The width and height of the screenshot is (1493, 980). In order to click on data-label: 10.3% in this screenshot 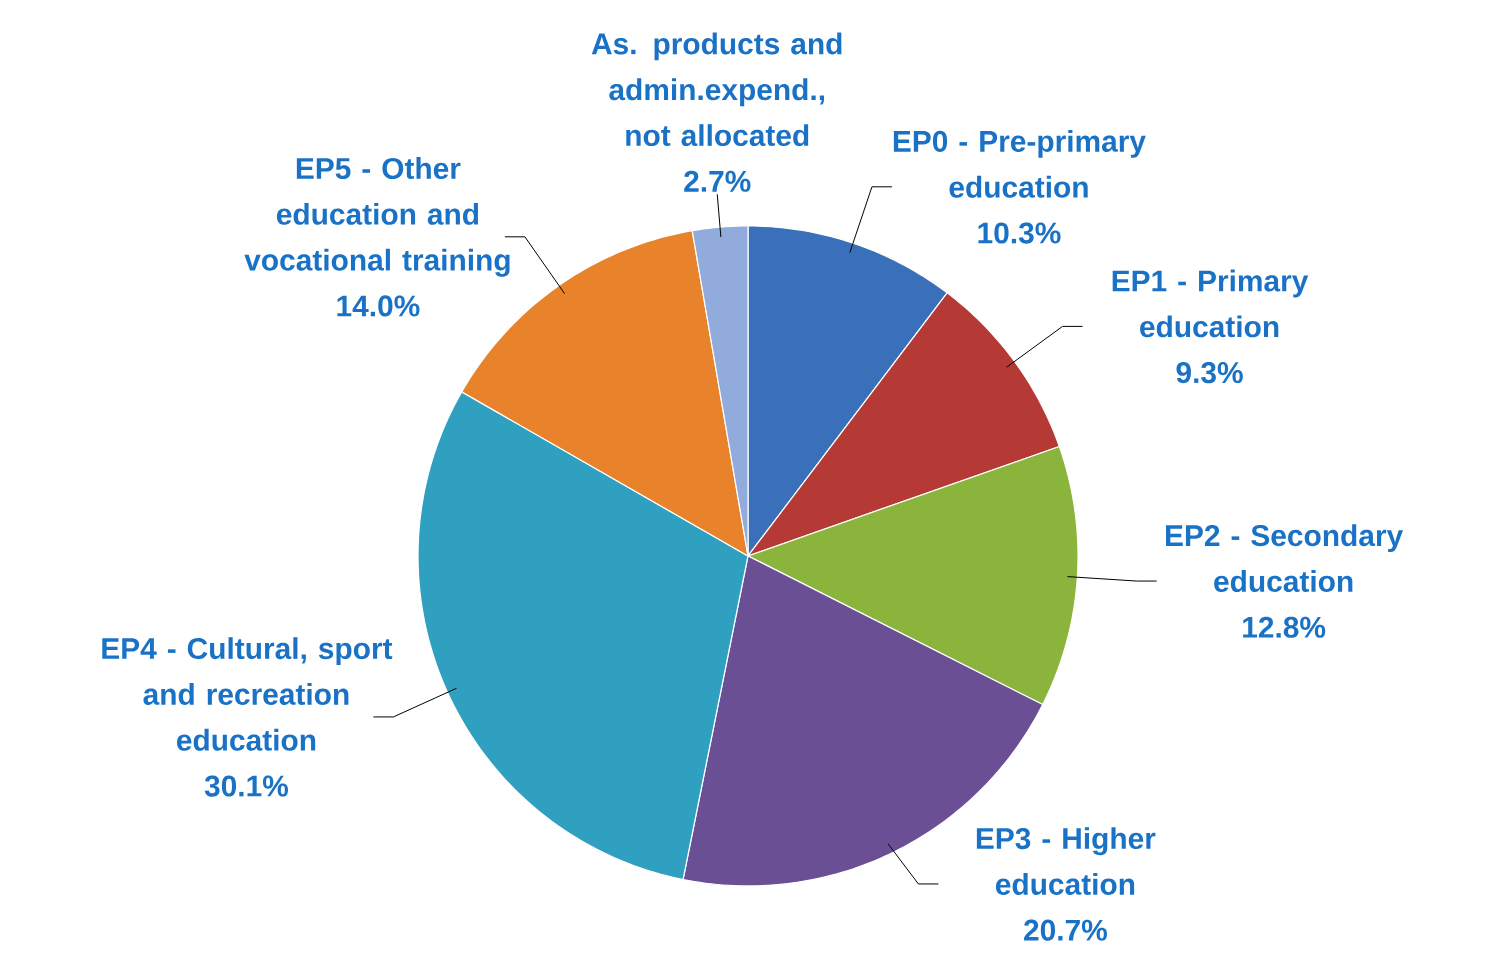, I will do `click(1019, 233)`.